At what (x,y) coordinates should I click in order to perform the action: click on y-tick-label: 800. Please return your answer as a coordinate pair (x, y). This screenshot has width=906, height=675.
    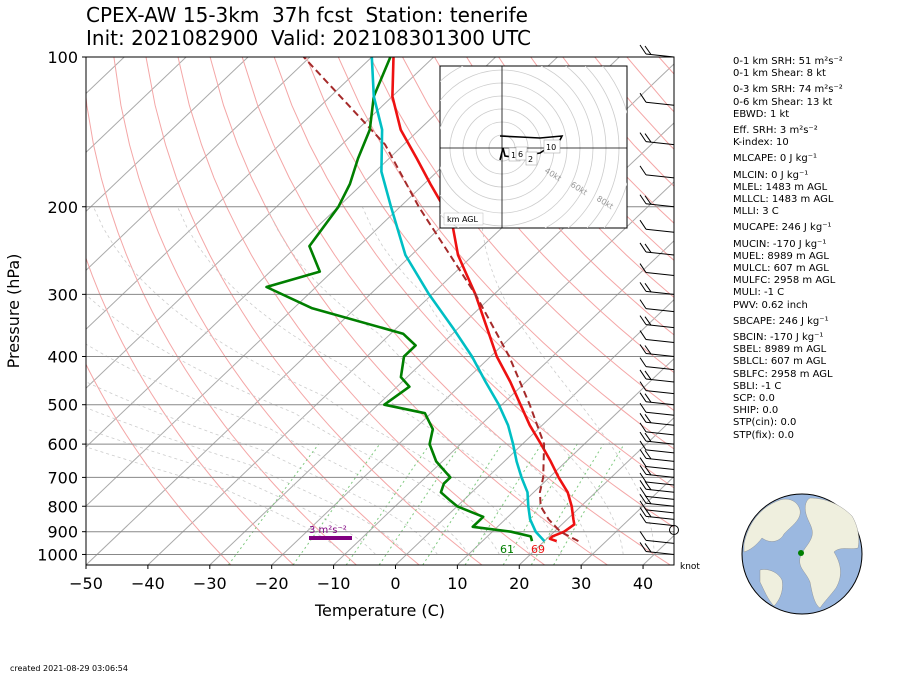
    Looking at the image, I should click on (62, 506).